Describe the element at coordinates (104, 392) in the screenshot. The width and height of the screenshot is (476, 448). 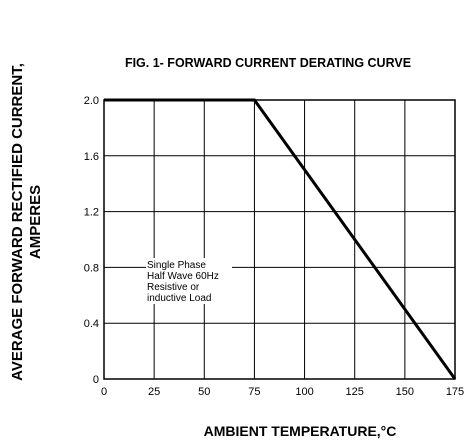
I see `x-tick-label-0: 0` at that location.